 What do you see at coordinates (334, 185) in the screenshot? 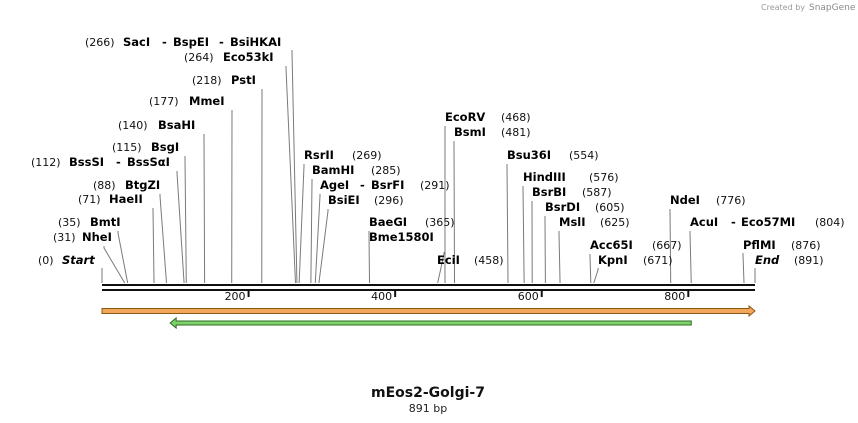
I see `site-name-agei: AgeI` at bounding box center [334, 185].